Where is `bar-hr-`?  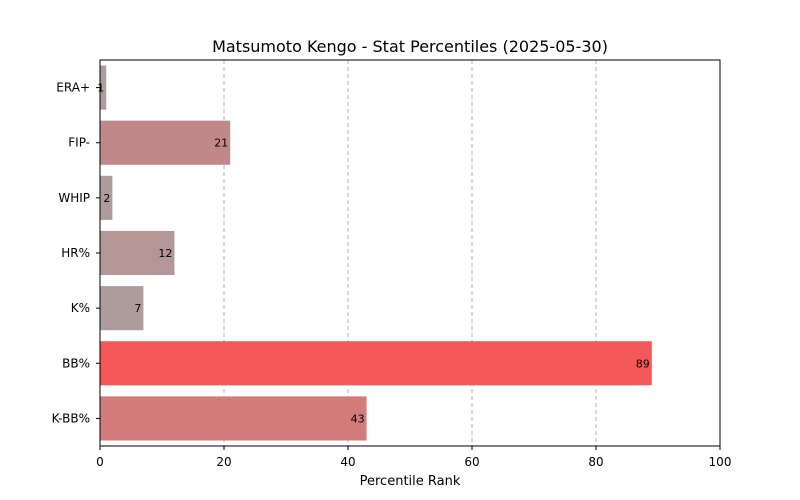
bar-hr- is located at coordinates (137, 253).